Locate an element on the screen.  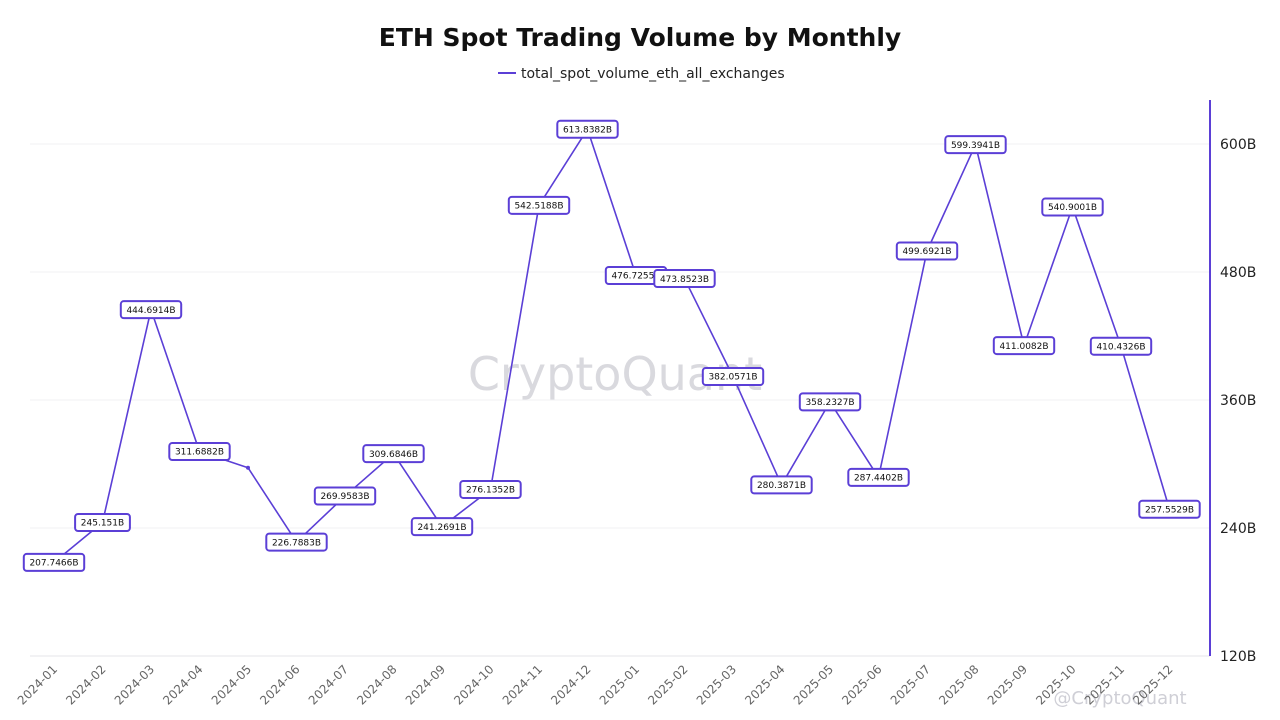
x-tick-label: 2025-07 is located at coordinates (910, 684).